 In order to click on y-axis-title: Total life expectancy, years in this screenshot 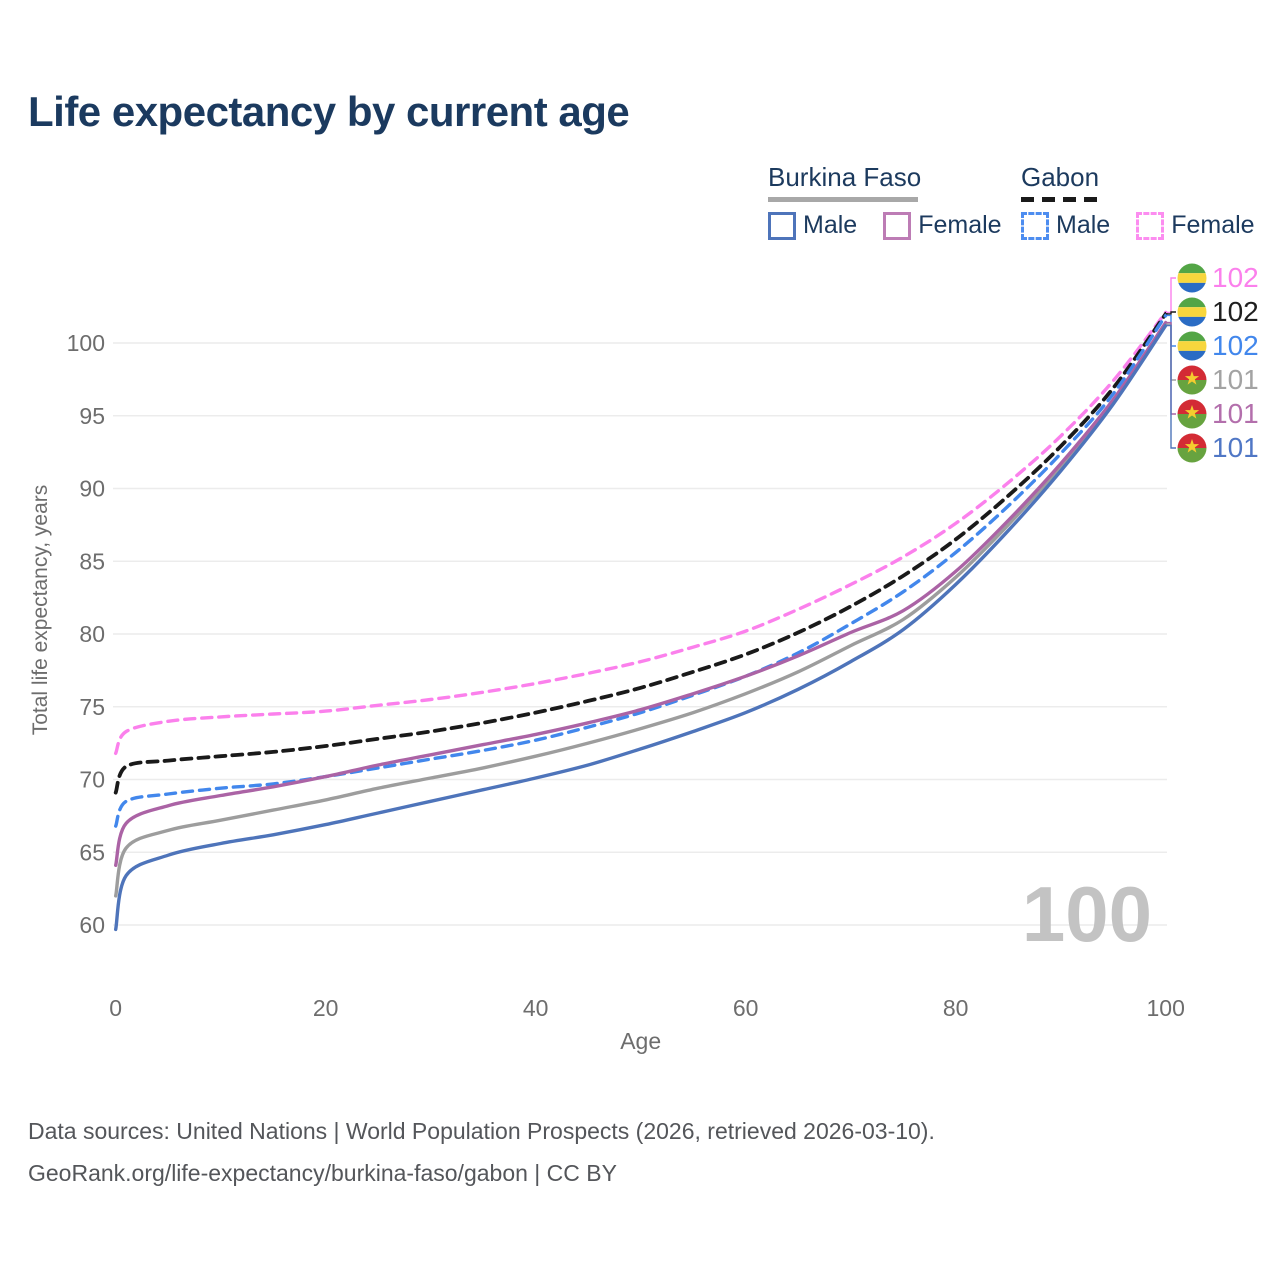, I will do `click(40, 610)`.